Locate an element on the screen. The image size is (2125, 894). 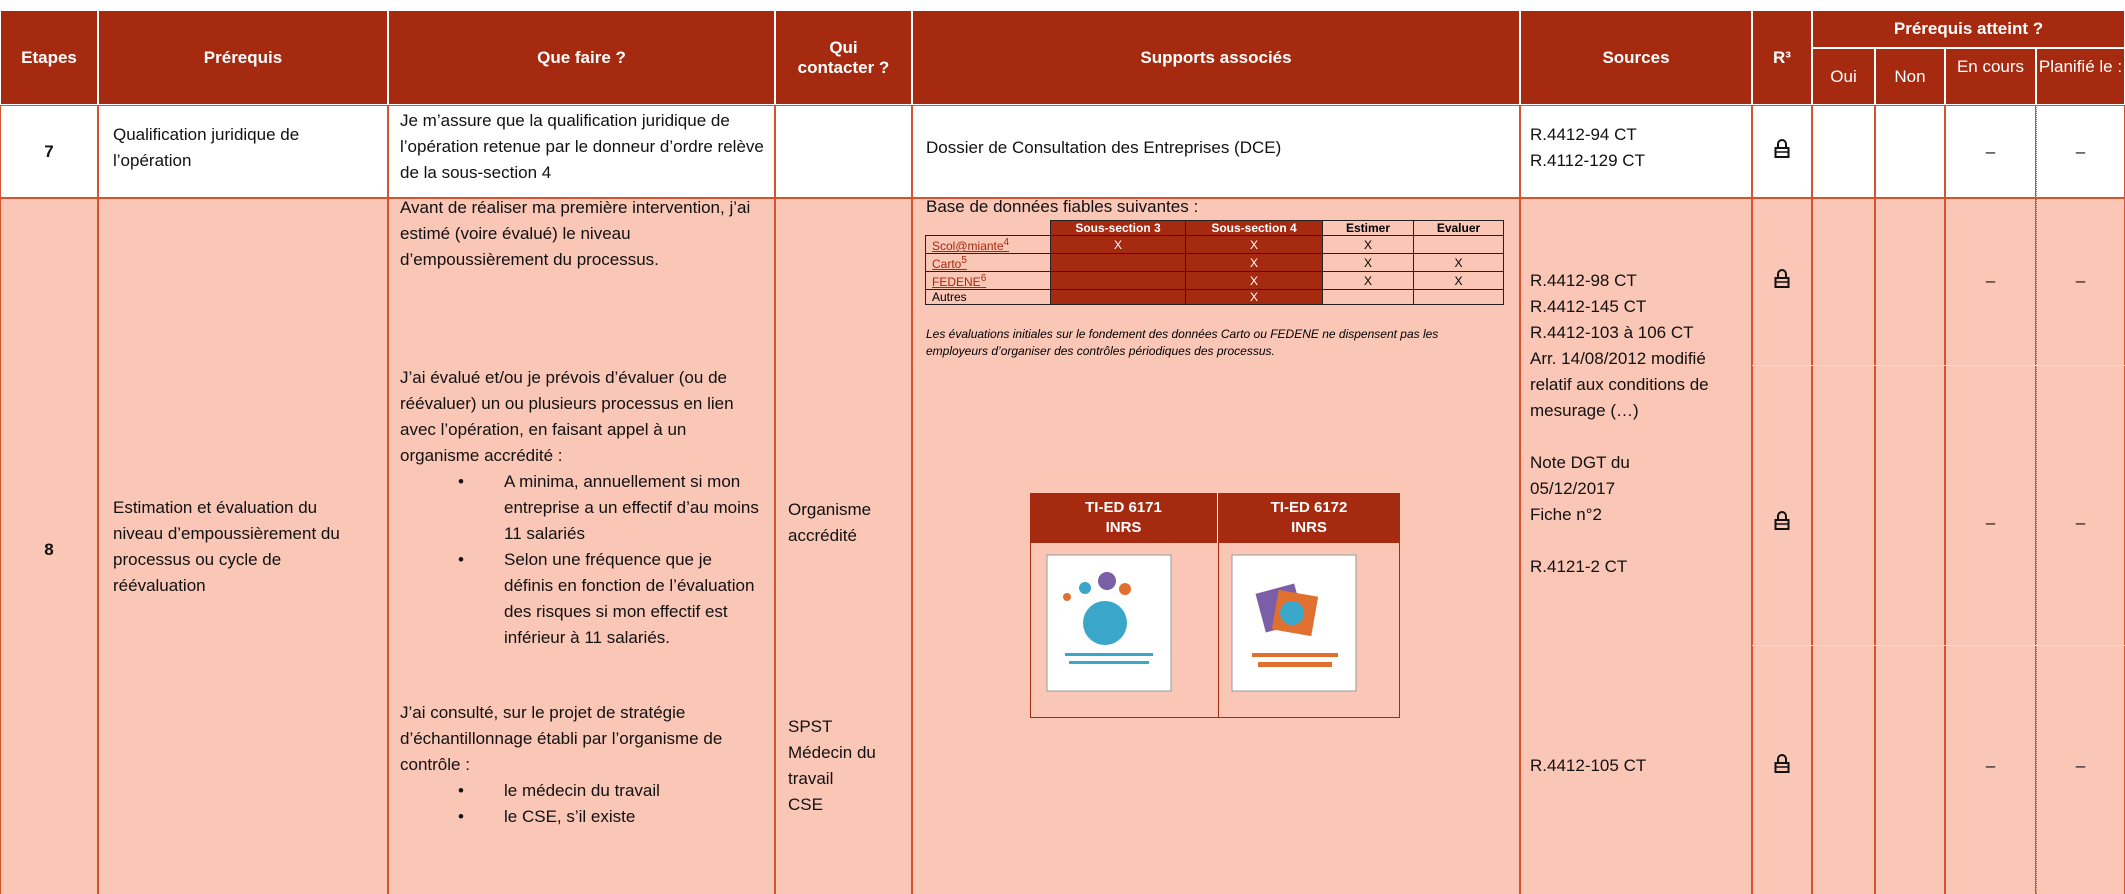
header-oui: Oui is located at coordinates (1843, 76).